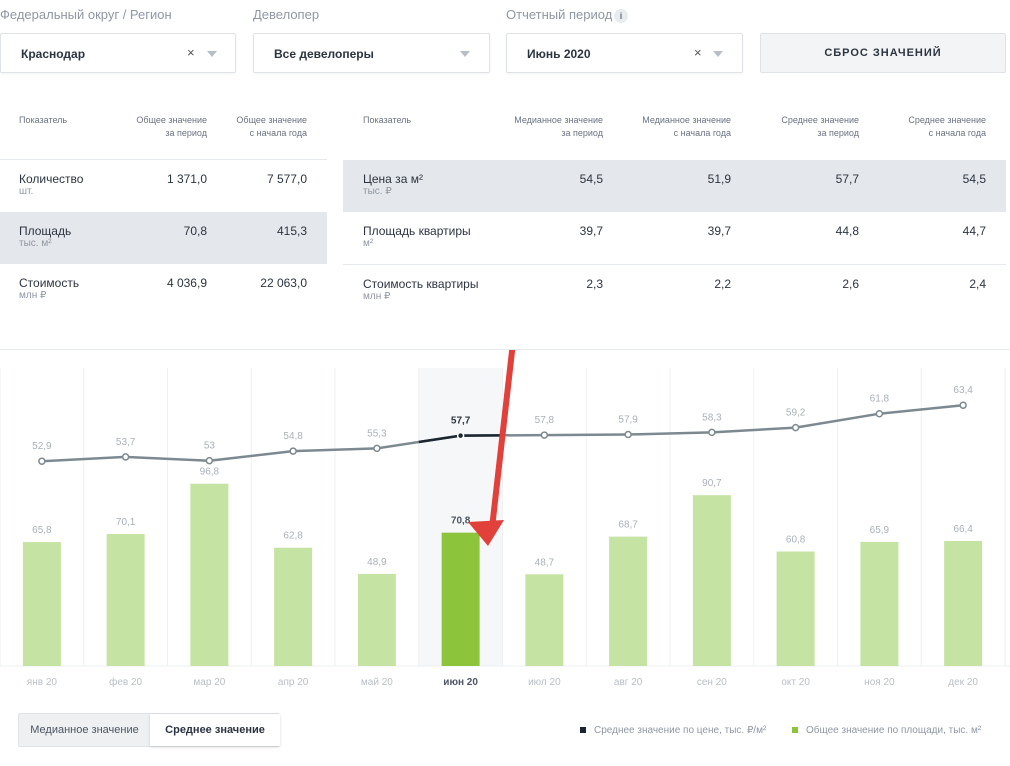 Image resolution: width=1010 pixels, height=766 pixels. What do you see at coordinates (722, 284) in the screenshot?
I see `row-value-median-ytd: 2,2` at bounding box center [722, 284].